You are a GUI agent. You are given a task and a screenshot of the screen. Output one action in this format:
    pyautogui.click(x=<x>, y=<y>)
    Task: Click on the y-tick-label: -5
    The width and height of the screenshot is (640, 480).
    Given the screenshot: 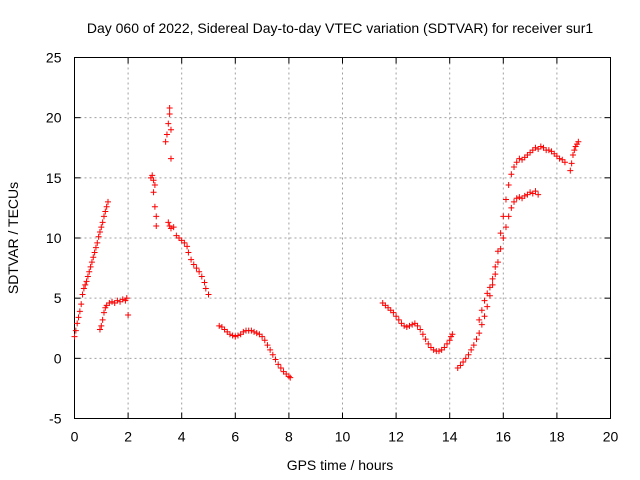 What is the action you would take?
    pyautogui.click(x=55, y=419)
    